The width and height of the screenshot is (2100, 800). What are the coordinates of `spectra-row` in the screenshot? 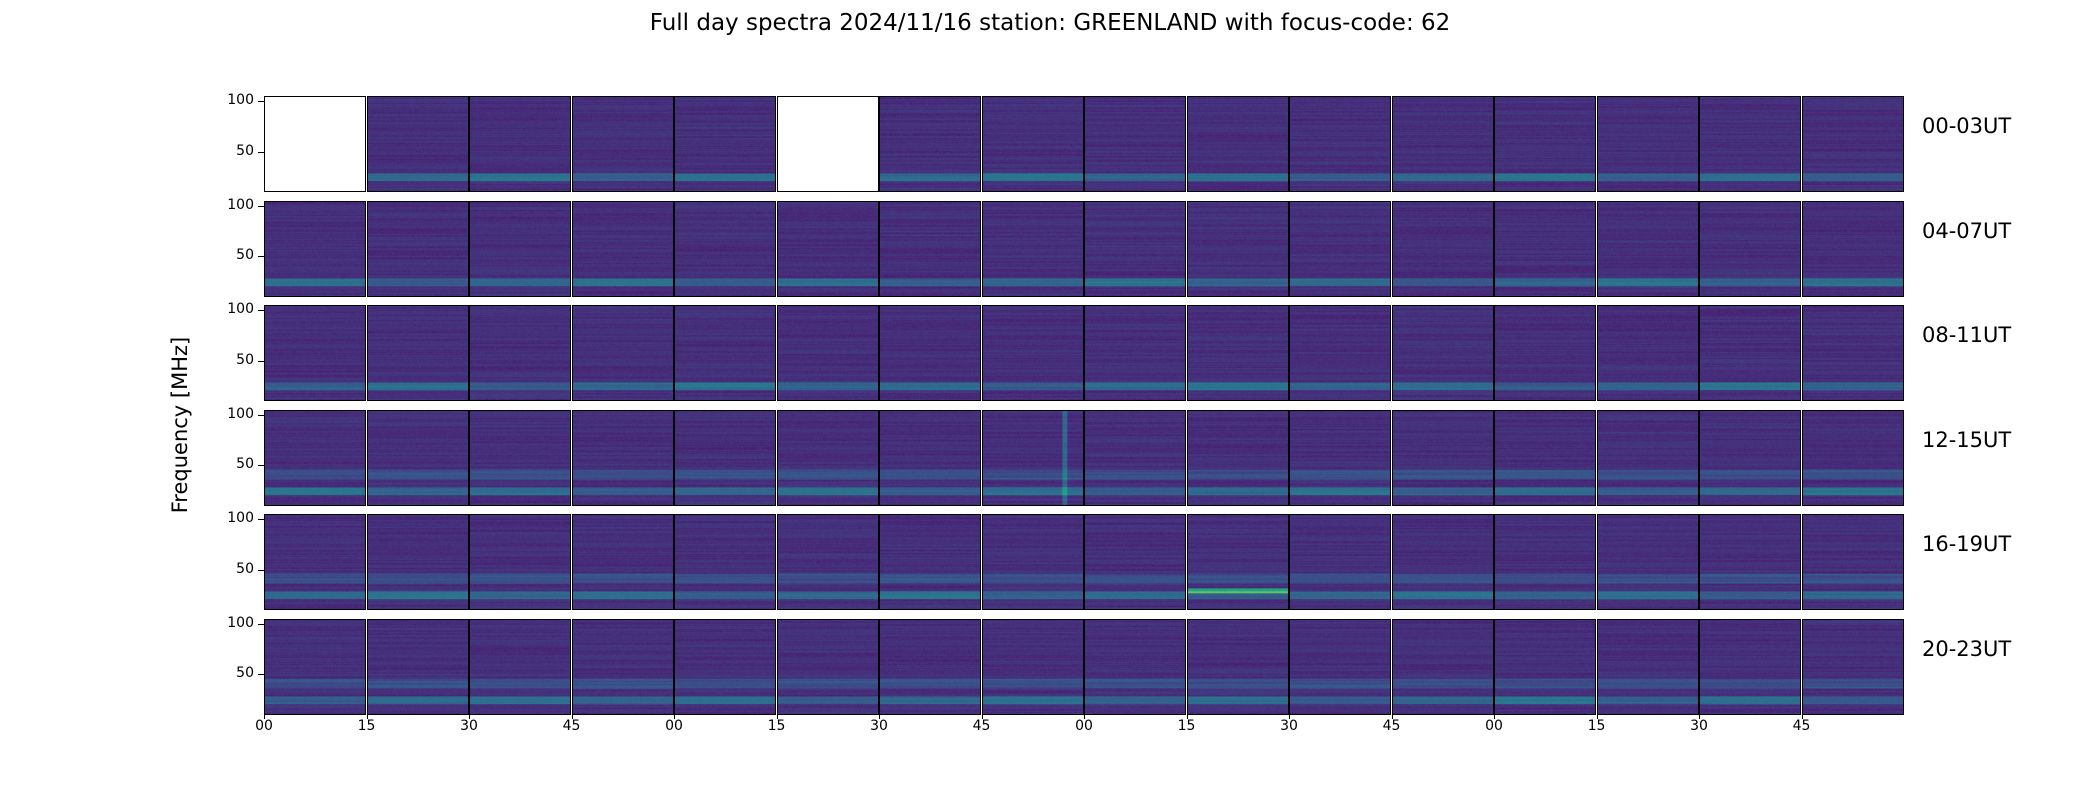 It's located at (1084, 353).